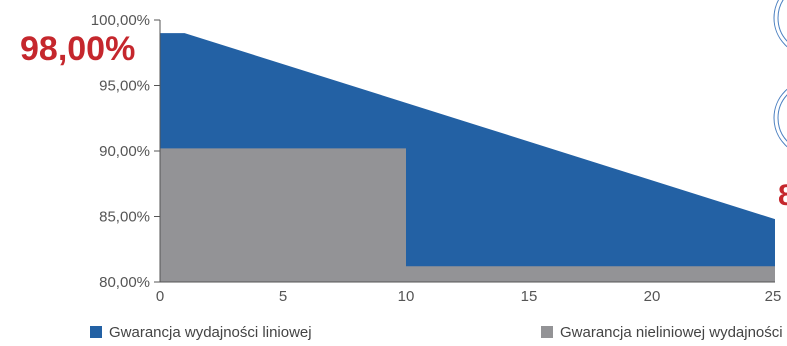 The image size is (787, 346). I want to click on legend-label-nonlinear: Gwarancja nieliniowej wydajności, so click(671, 332).